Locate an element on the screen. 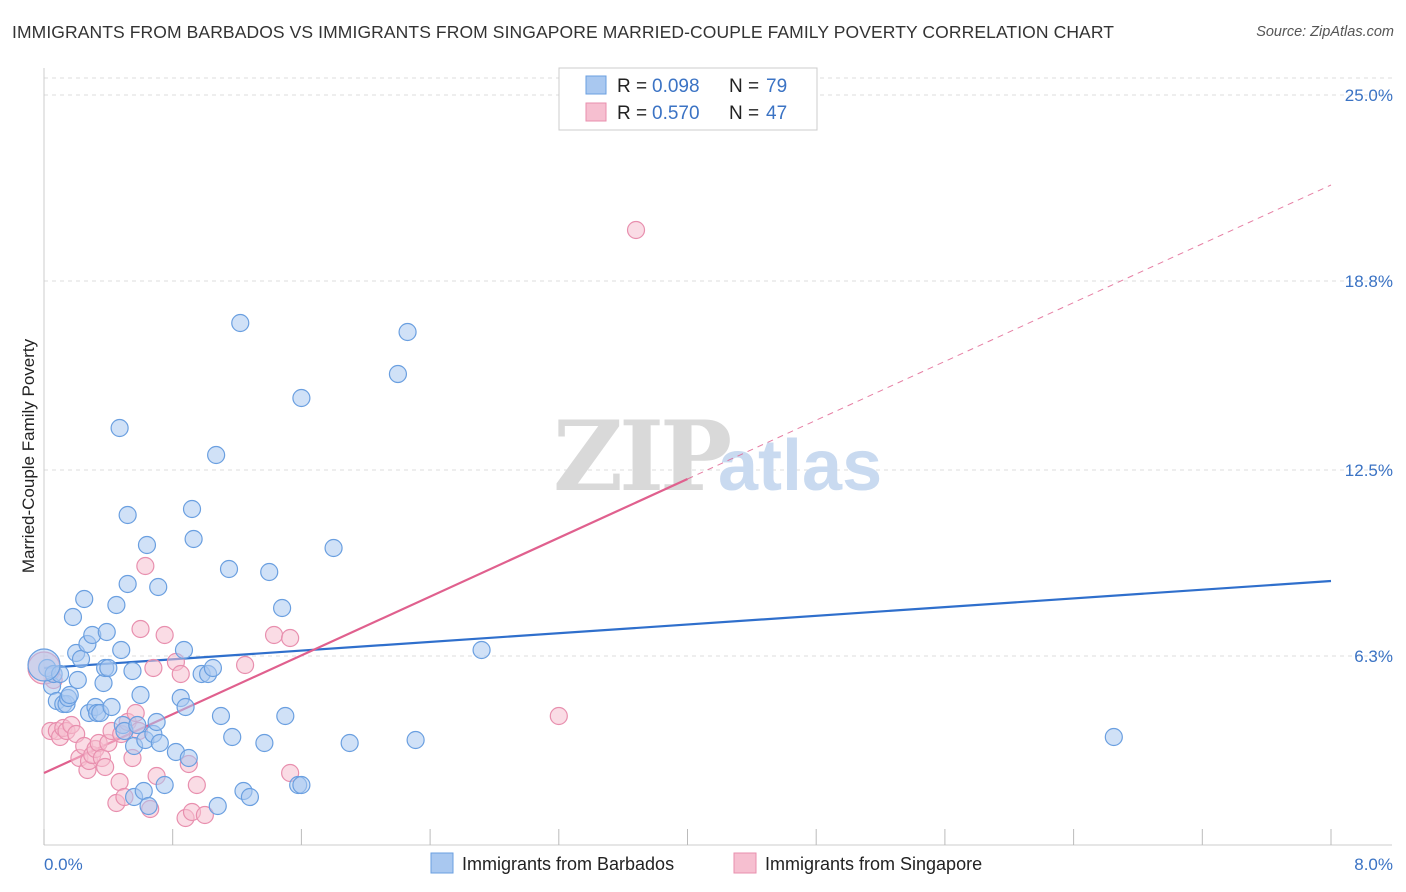 Image resolution: width=1406 pixels, height=892 pixels. watermark-zip: ZIP is located at coordinates (641, 456).